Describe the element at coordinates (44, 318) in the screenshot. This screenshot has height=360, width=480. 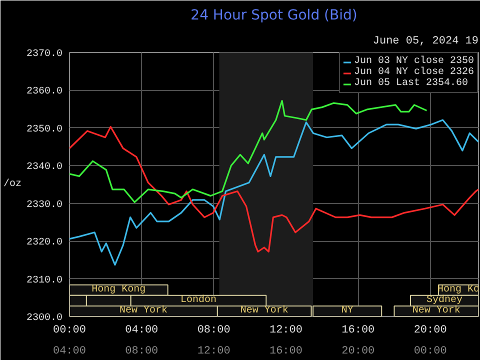
I see `y-tick-label: 2300.0` at that location.